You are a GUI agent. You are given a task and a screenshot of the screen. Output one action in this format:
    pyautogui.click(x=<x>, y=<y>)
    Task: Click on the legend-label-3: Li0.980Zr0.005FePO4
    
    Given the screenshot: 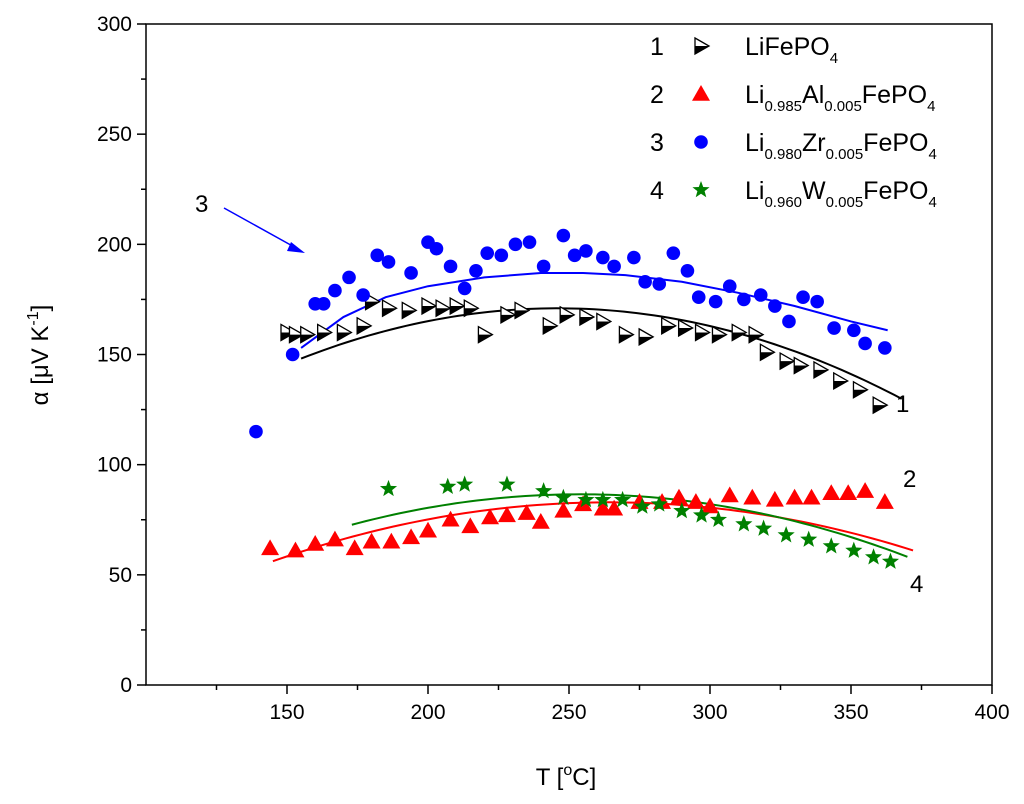 What is the action you would take?
    pyautogui.click(x=841, y=146)
    